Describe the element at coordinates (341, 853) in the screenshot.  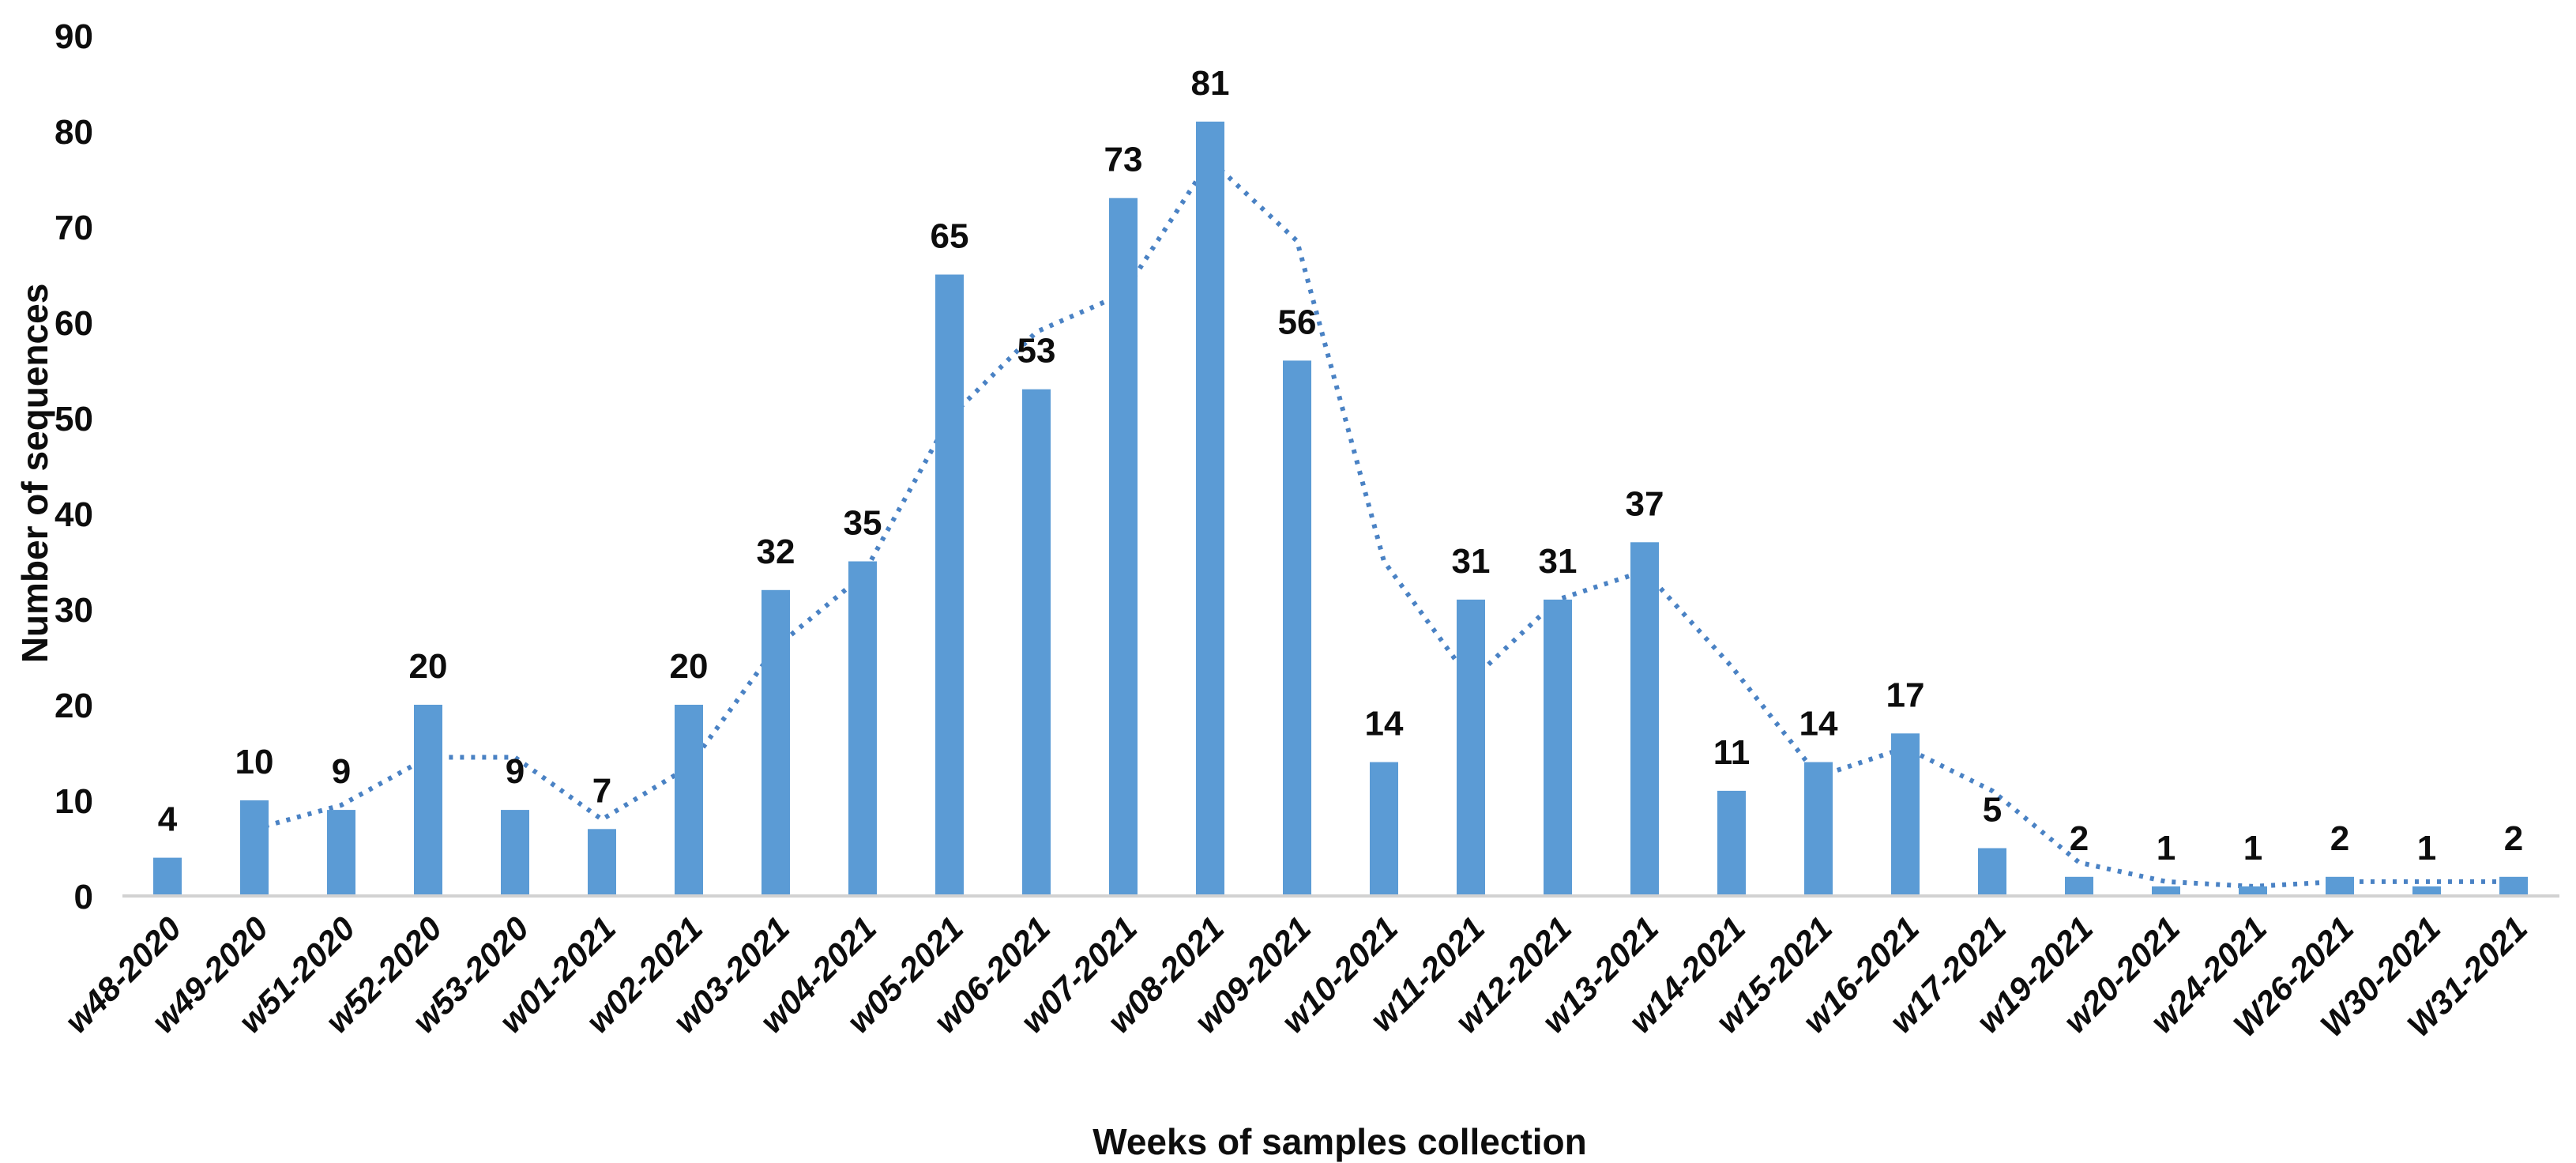
I see `bar-w51-2020` at that location.